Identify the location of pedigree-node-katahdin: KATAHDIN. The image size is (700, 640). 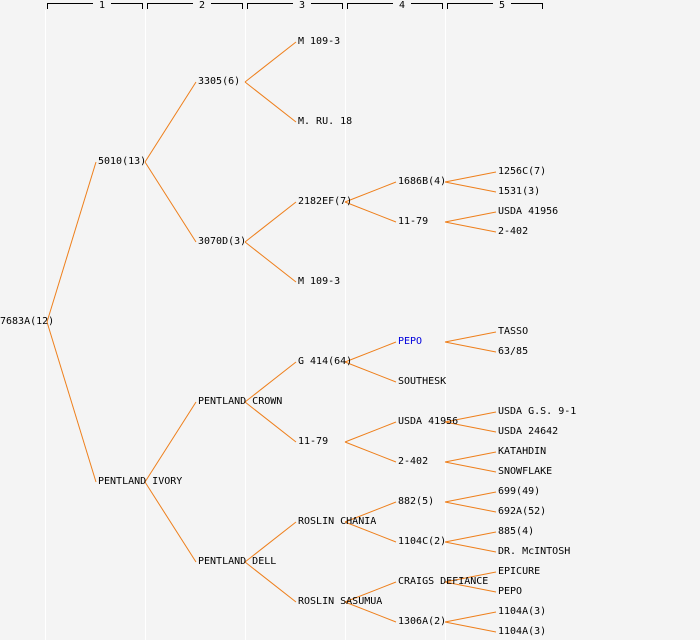
(522, 451).